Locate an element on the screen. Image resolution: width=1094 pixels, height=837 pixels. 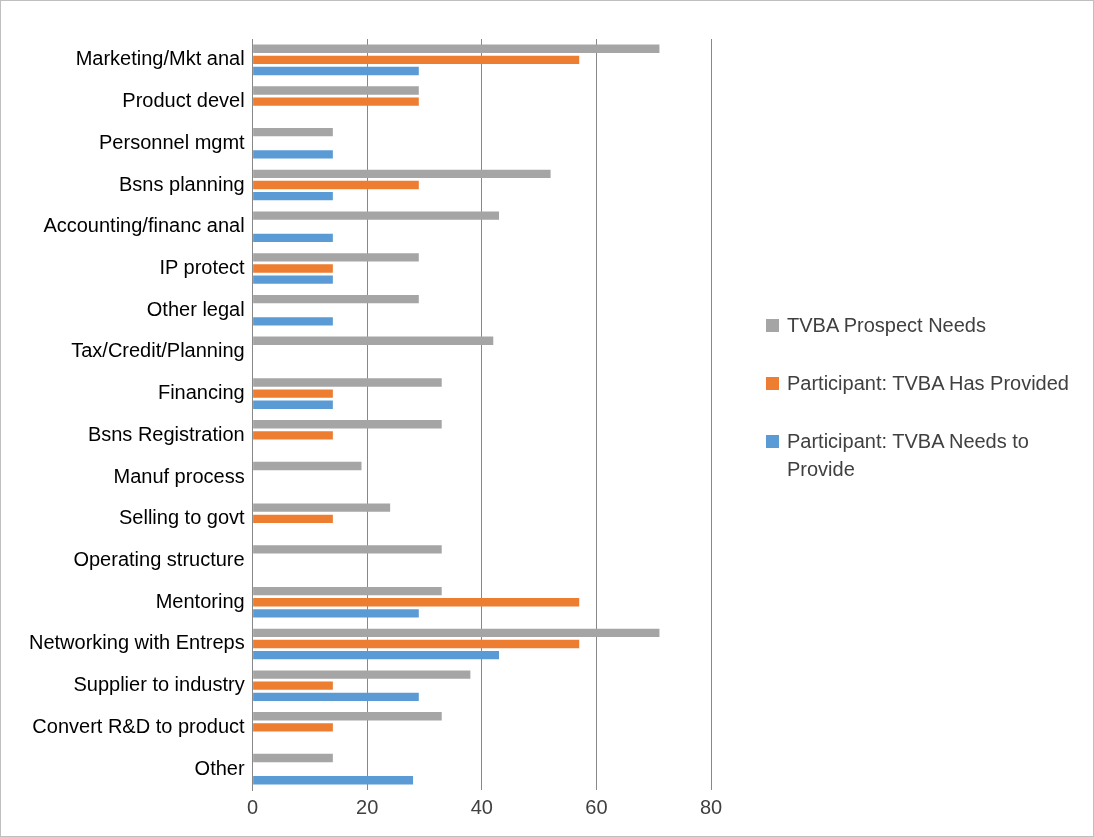
y-tick-label: Operating structure is located at coordinates (159, 559).